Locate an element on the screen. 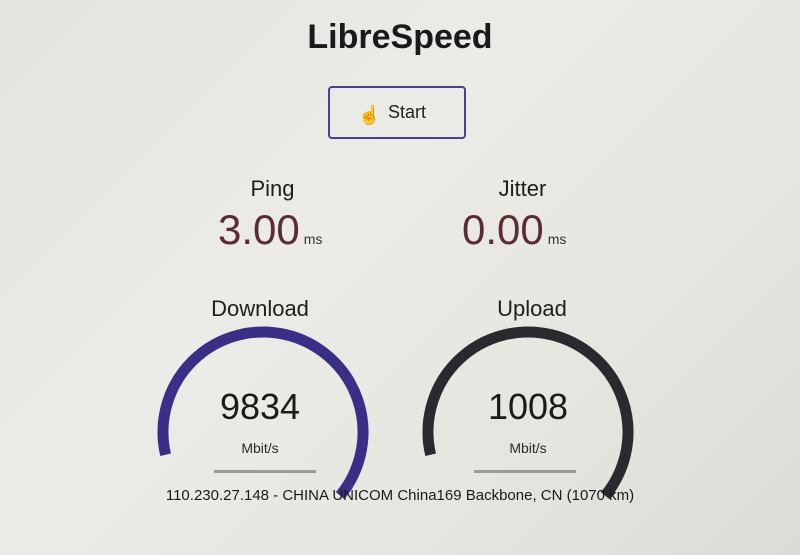 The image size is (800, 555). hand-pointer-icon: ☝ is located at coordinates (369, 115).